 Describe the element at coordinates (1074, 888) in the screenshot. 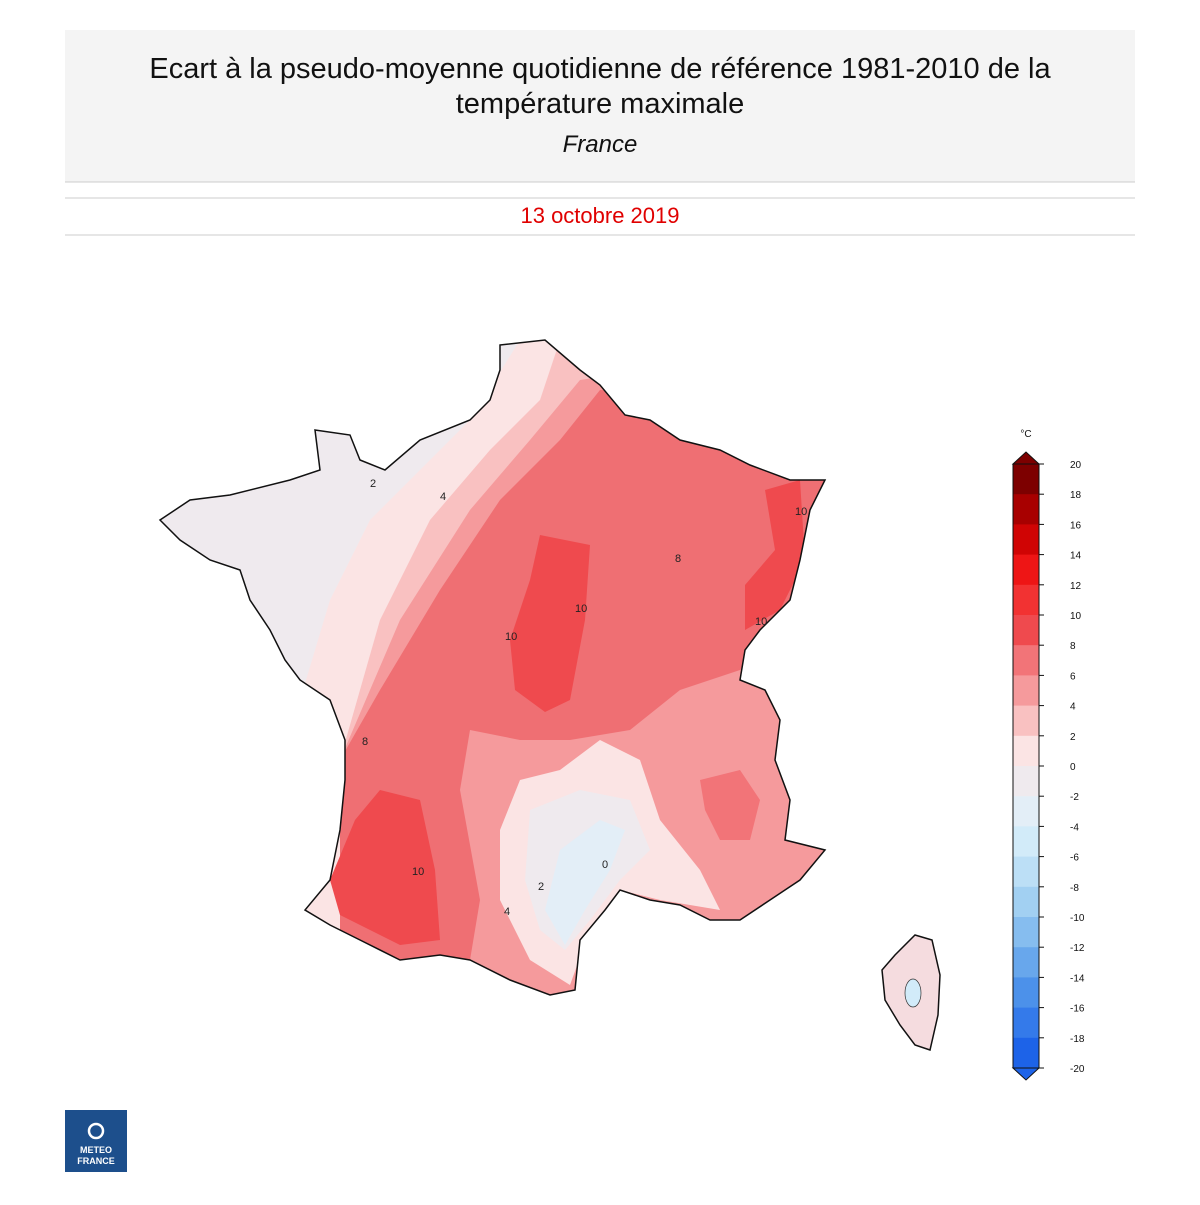

I see `colorbar-tick-label: -8` at that location.